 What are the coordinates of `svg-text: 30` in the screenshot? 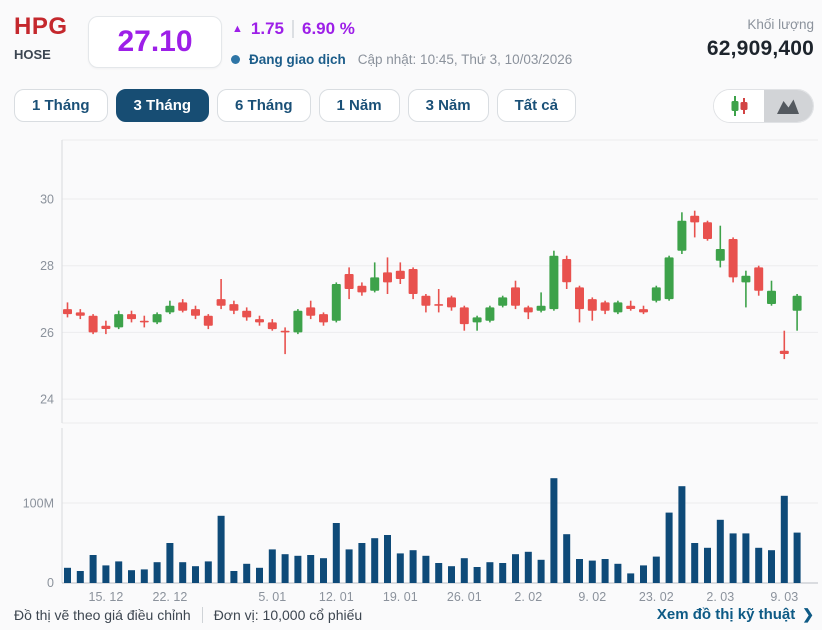 It's located at (47, 200).